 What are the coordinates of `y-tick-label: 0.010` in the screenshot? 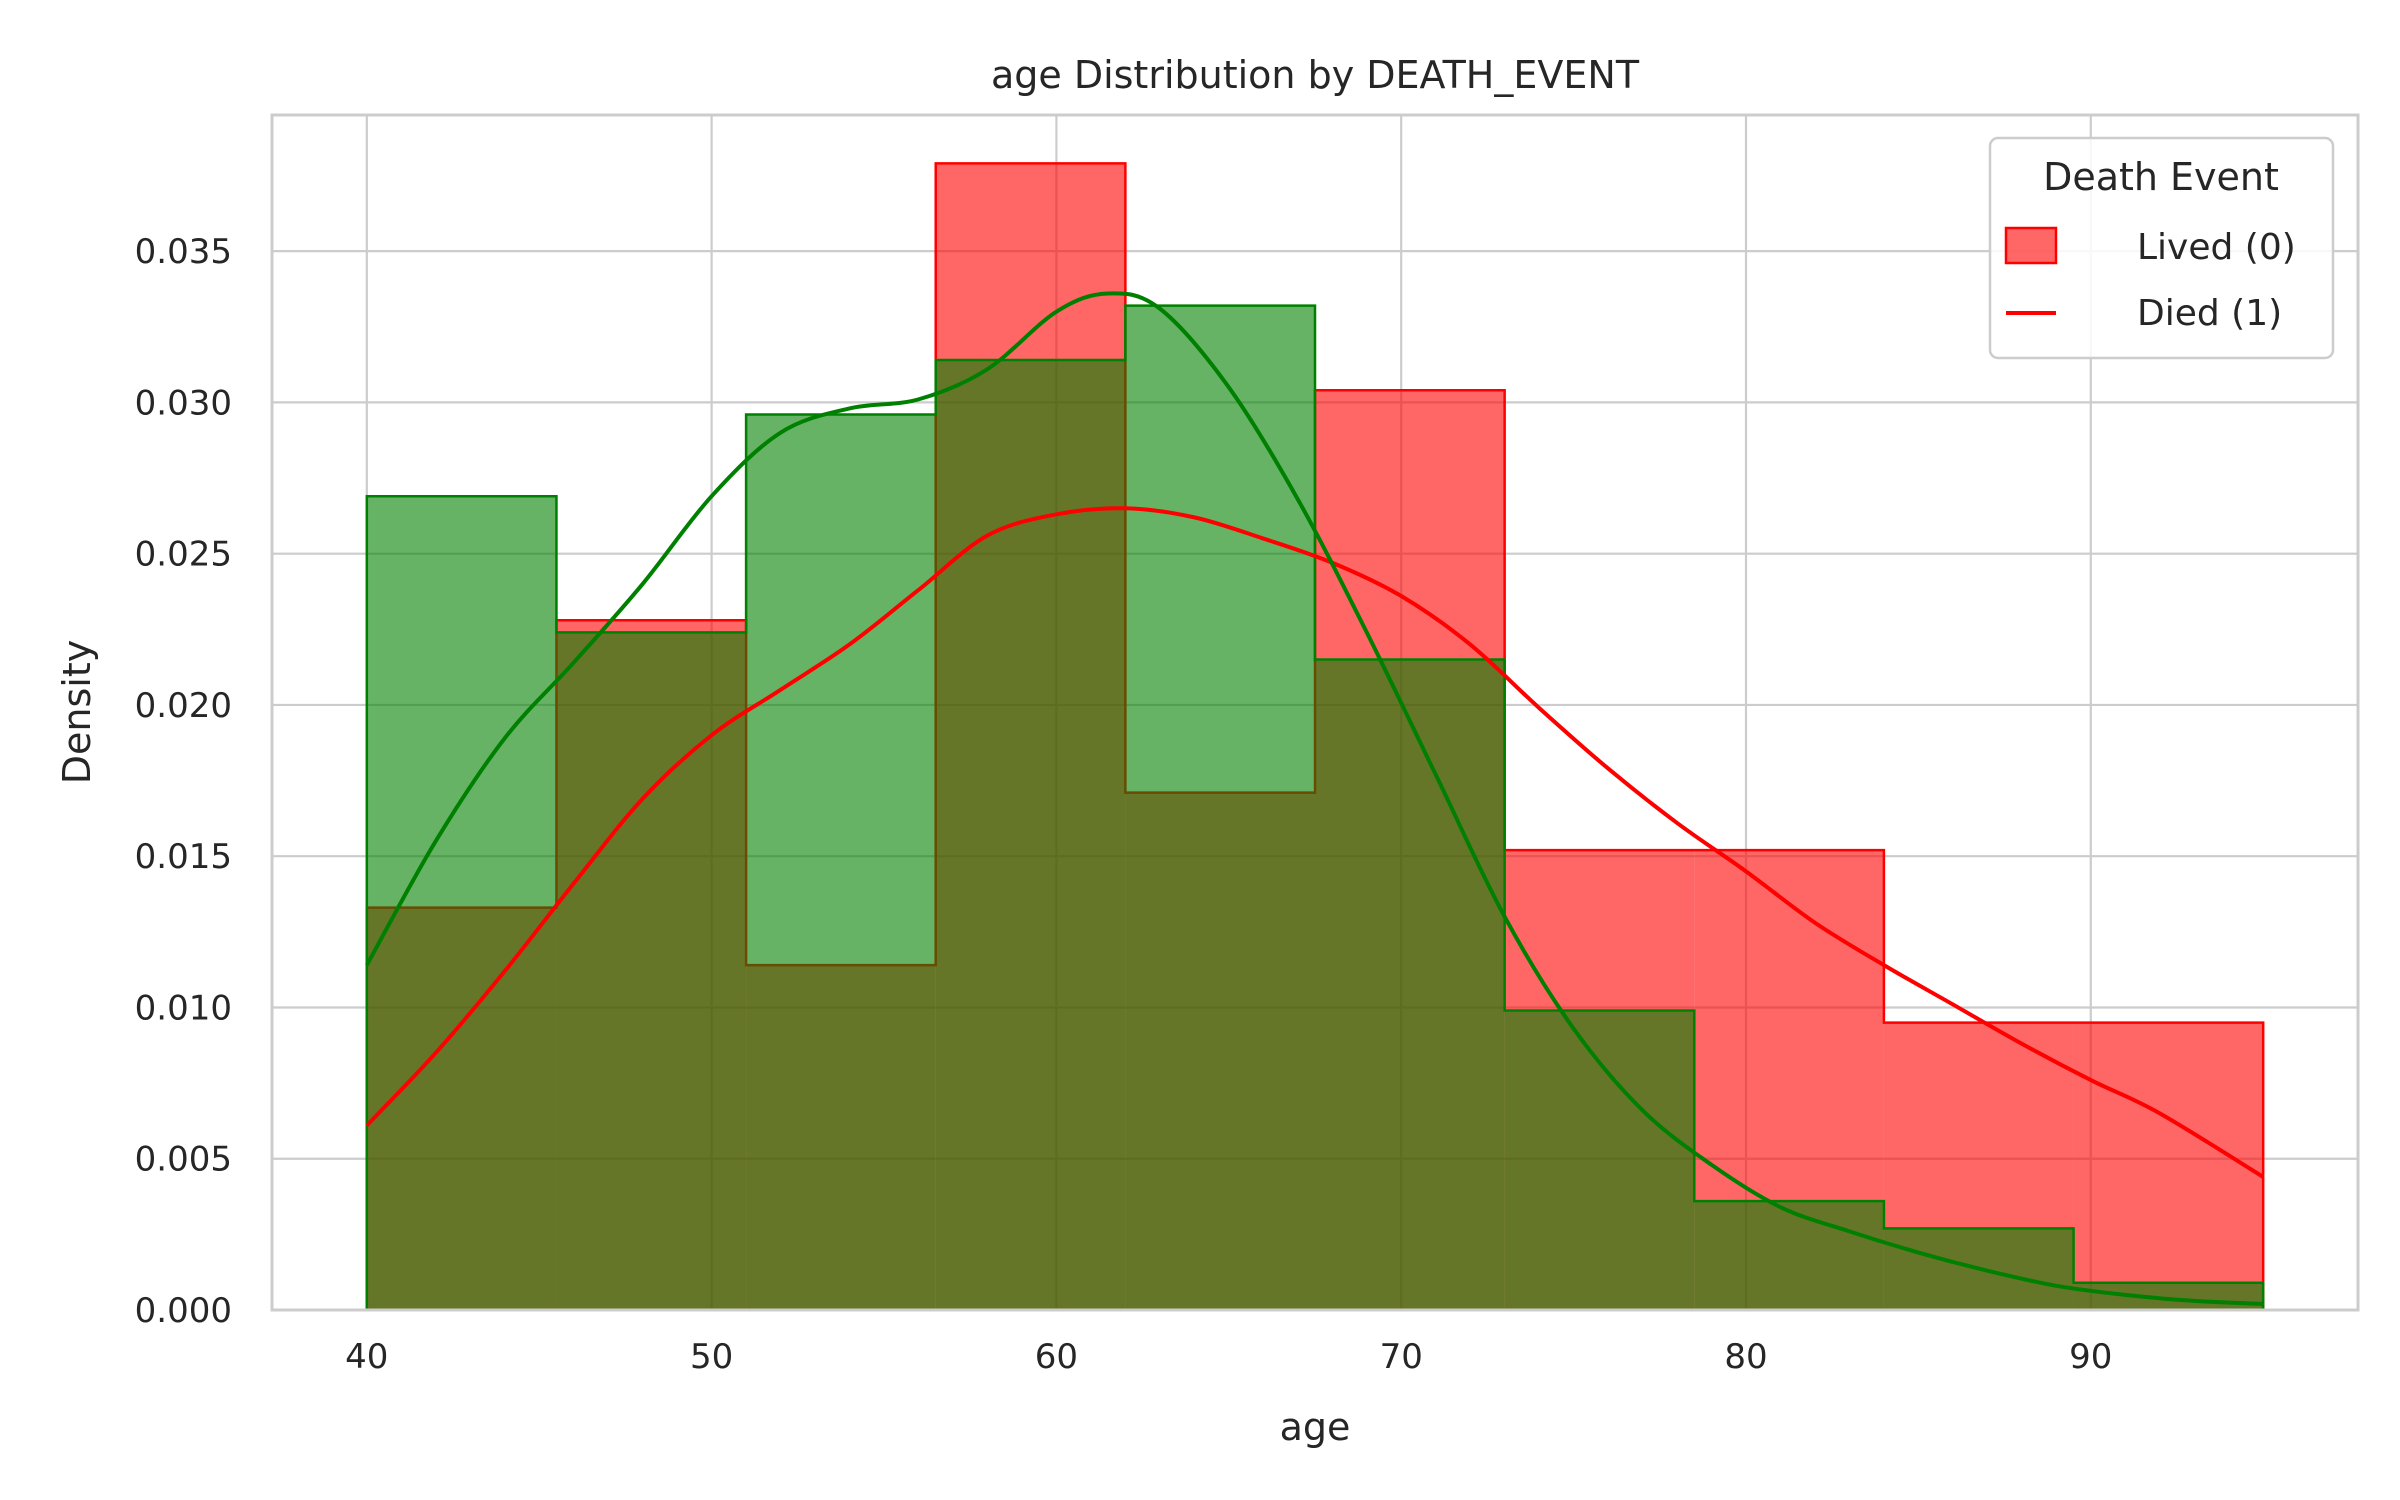 It's located at (183, 1008).